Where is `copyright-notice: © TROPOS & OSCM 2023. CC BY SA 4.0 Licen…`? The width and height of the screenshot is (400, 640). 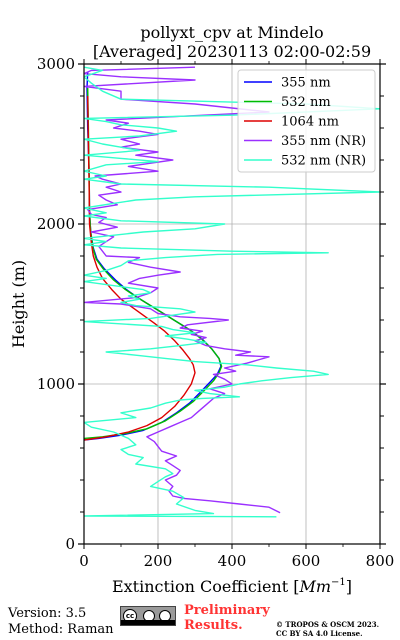
copyright-notice: © TROPOS & OSCM 2023. CC BY SA 4.0 Licen… is located at coordinates (327, 629).